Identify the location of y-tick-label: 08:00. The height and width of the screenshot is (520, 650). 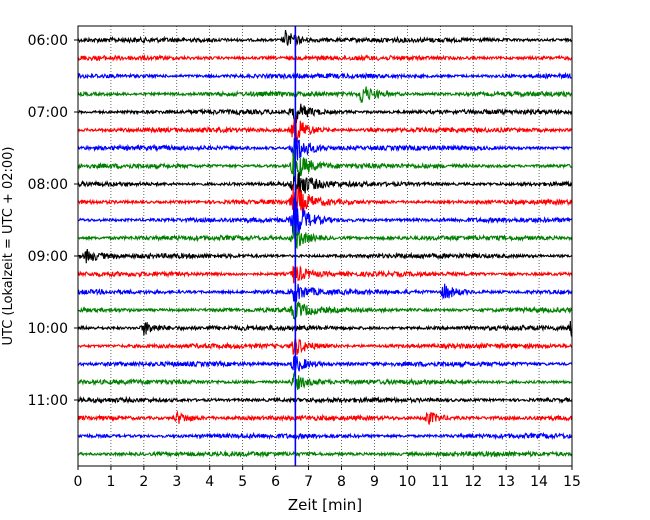
(48, 185).